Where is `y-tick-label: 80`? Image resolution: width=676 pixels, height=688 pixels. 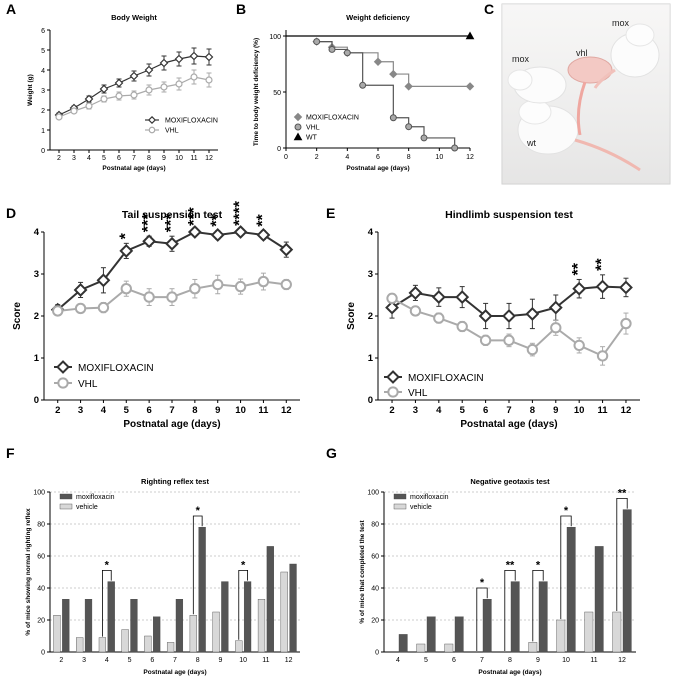 y-tick-label: 80 is located at coordinates (375, 525).